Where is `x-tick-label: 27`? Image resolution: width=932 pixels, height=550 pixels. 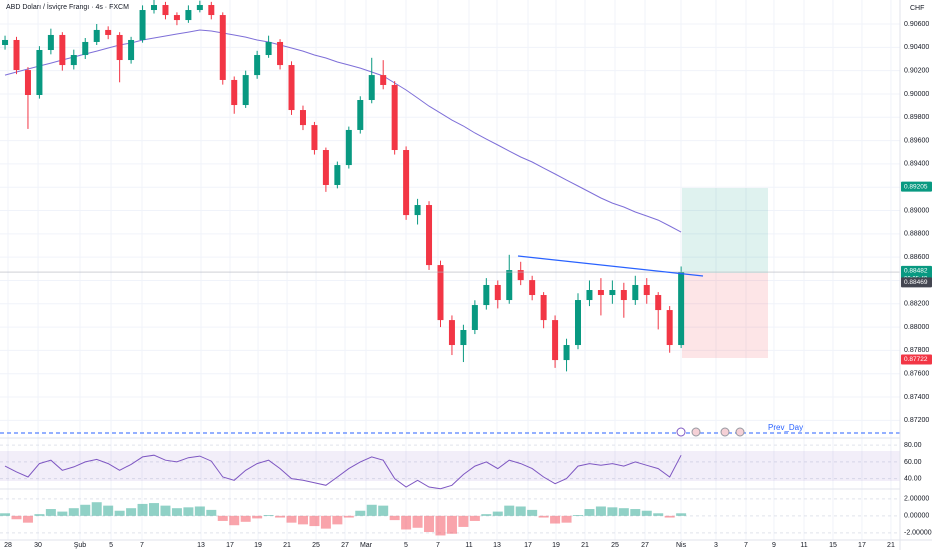 x-tick-label: 27 is located at coordinates (645, 545).